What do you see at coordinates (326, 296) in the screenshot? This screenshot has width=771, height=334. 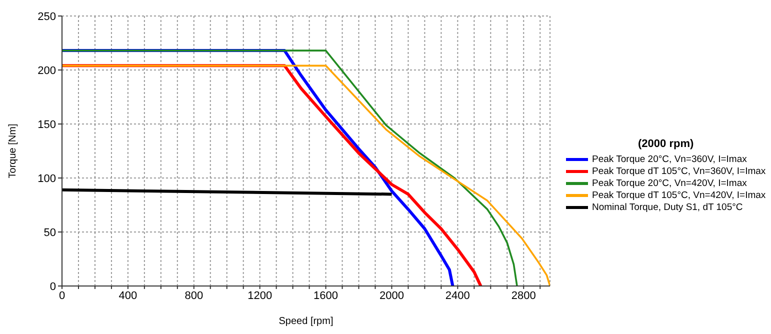 I see `x-tick-label: 1600` at bounding box center [326, 296].